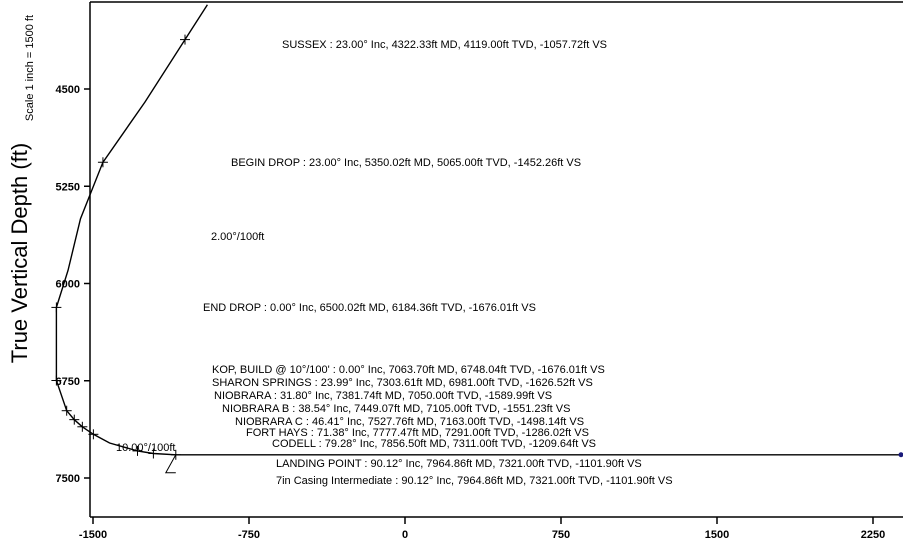  What do you see at coordinates (873, 535) in the screenshot?
I see `x-tick-label: 2250` at bounding box center [873, 535].